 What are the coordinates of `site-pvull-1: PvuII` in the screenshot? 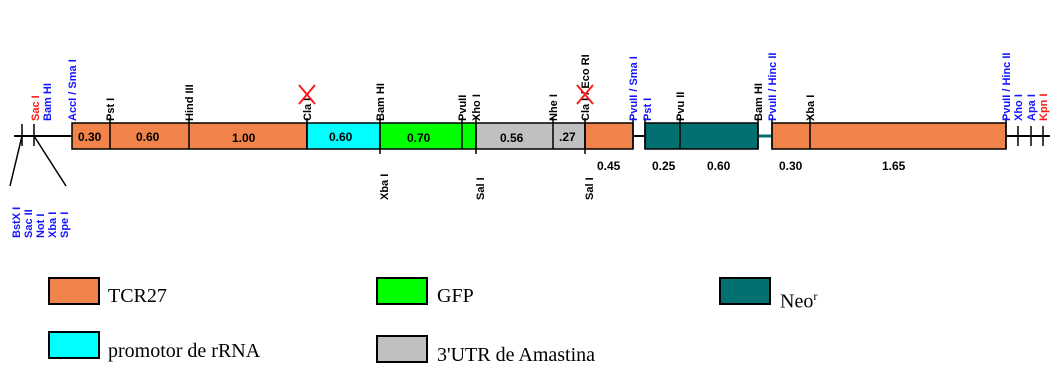 It's located at (463, 108).